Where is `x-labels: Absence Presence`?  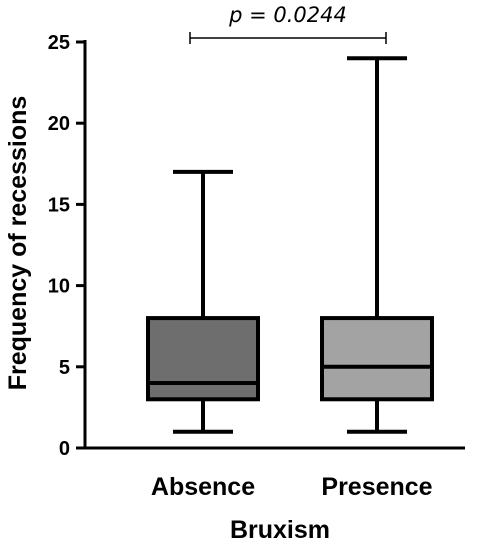 x-labels: Absence Presence is located at coordinates (292, 487).